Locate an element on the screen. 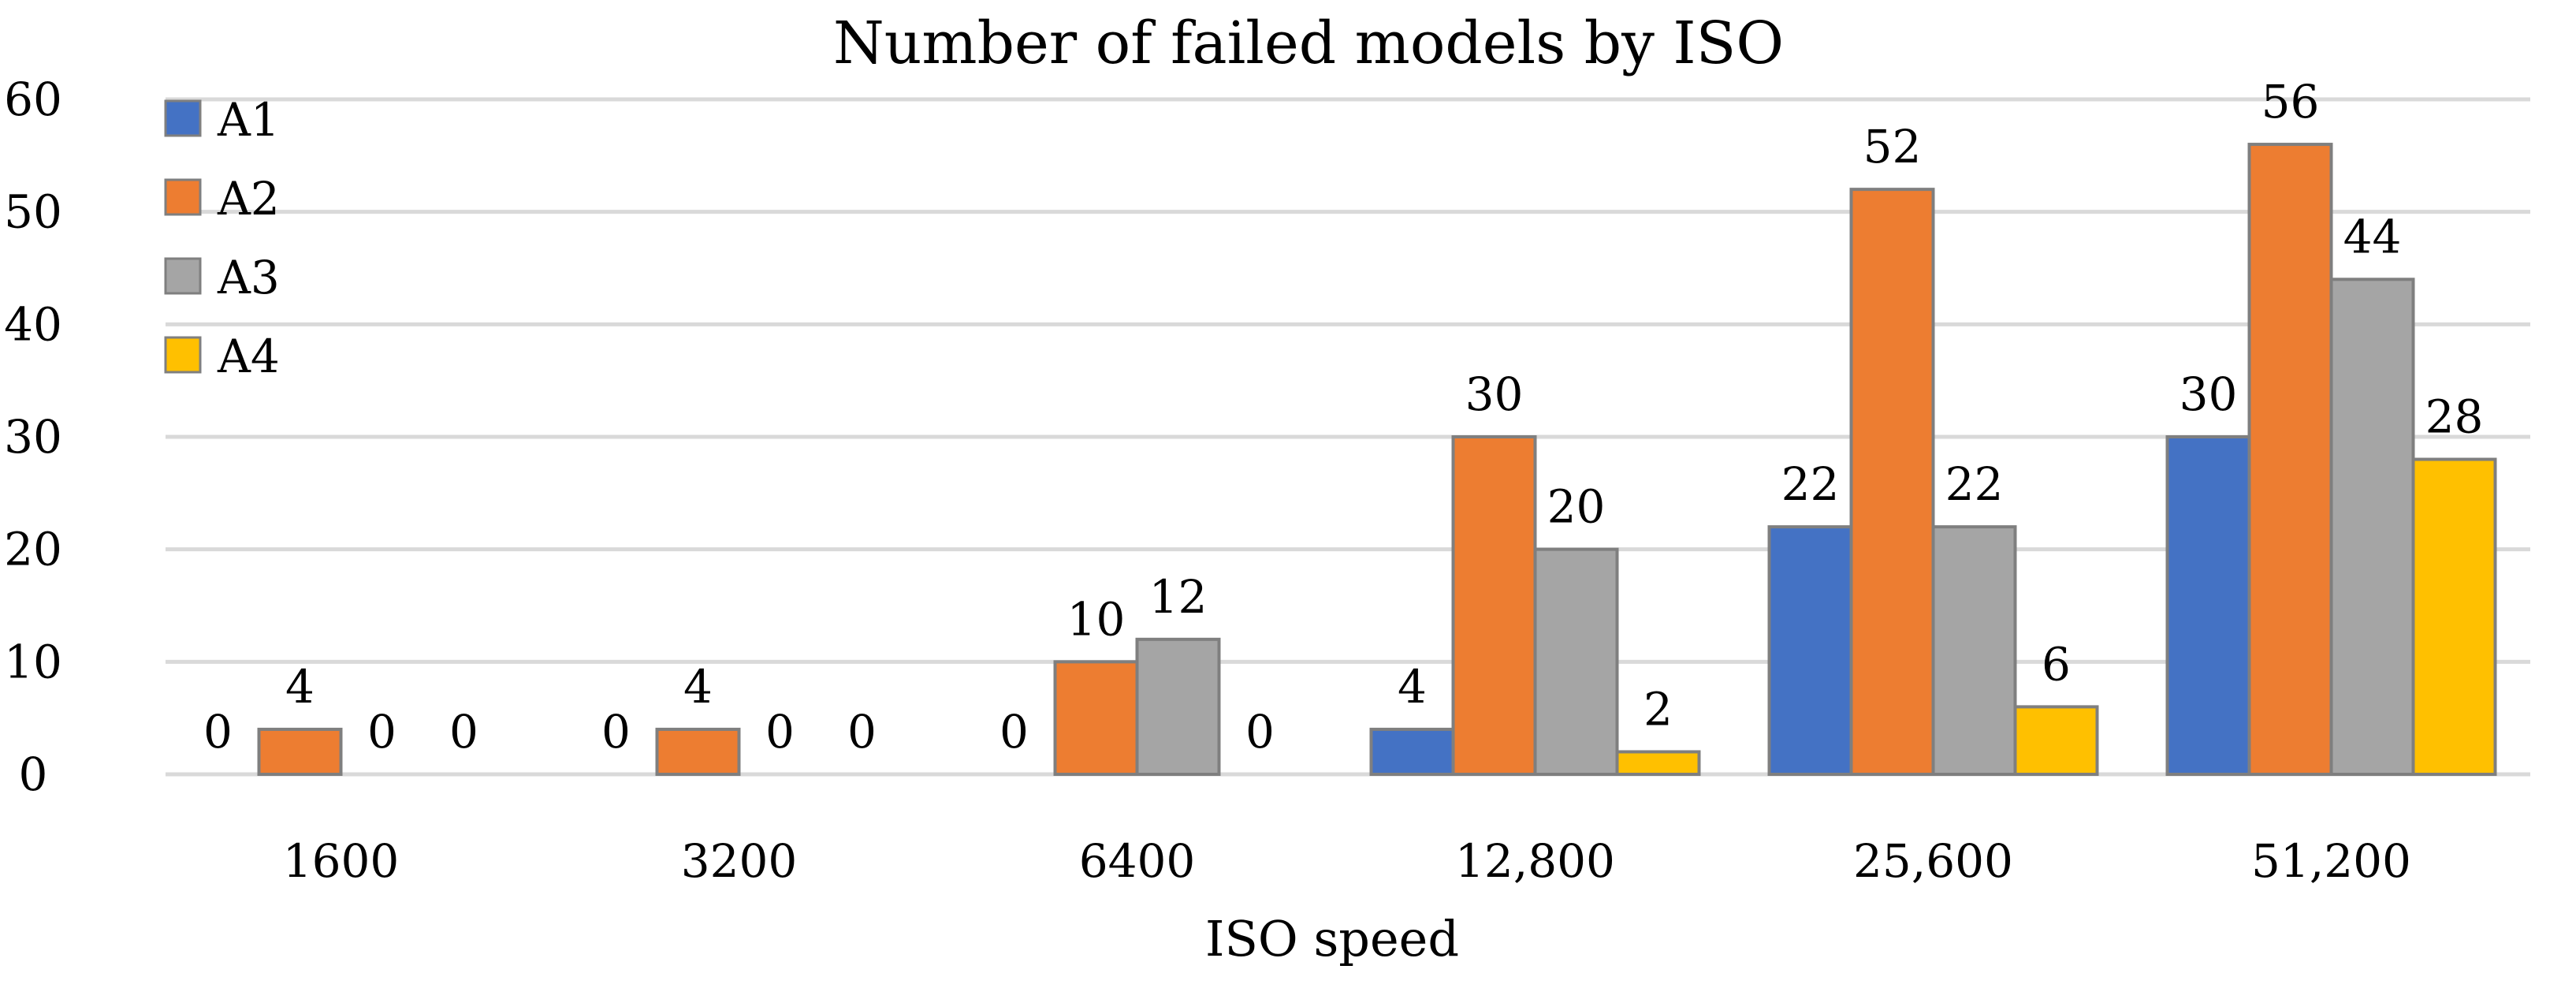 The height and width of the screenshot is (988, 2576). data-label-a1-12800: 4 is located at coordinates (1412, 687).